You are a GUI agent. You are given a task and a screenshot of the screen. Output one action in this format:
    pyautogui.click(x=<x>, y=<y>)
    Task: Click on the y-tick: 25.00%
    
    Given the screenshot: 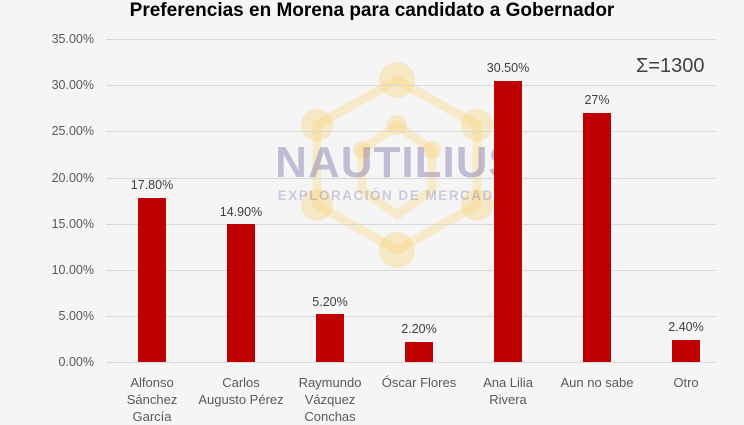 What is the action you would take?
    pyautogui.click(x=72, y=131)
    